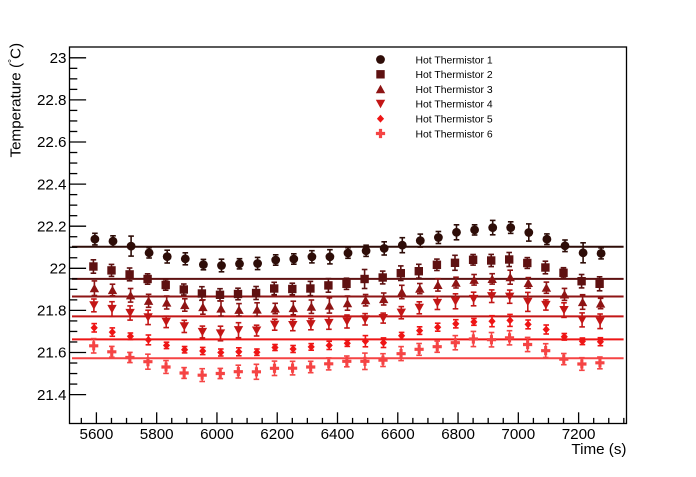 The height and width of the screenshot is (477, 696). Describe the element at coordinates (458, 434) in the screenshot. I see `svg-text: 6800` at that location.